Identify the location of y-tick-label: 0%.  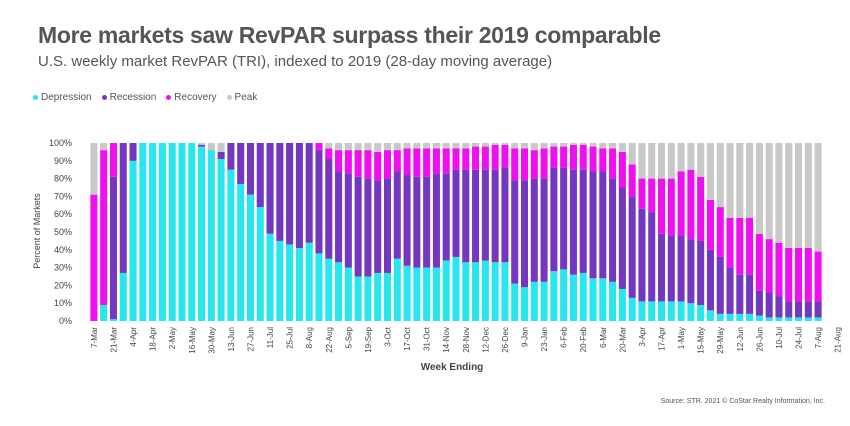
(65, 321).